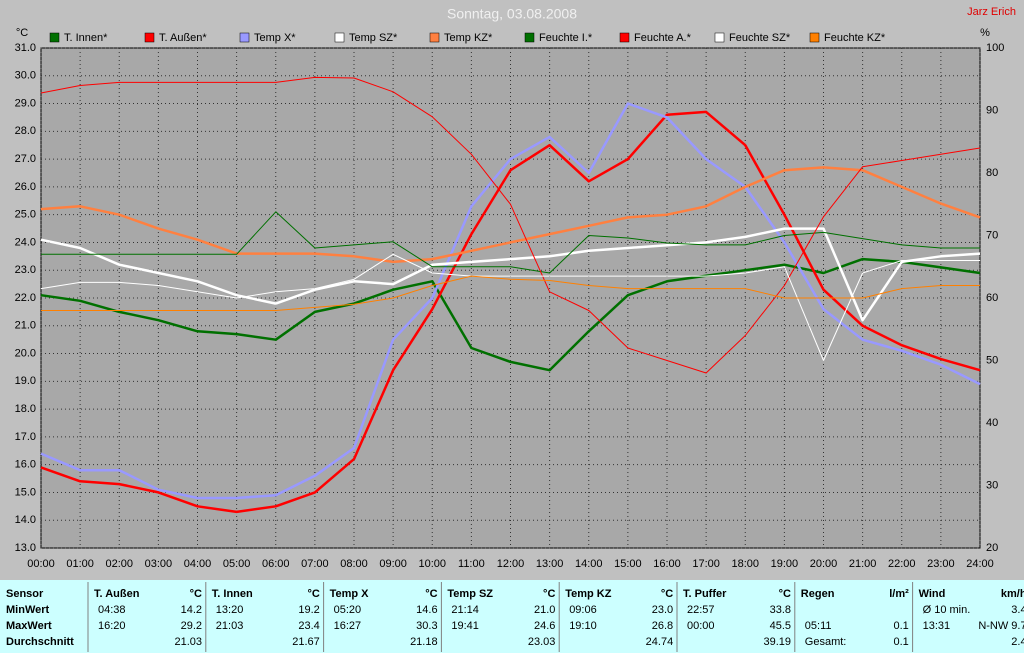 This screenshot has width=1024, height=653. I want to click on x-tick-label: 09:00, so click(393, 564).